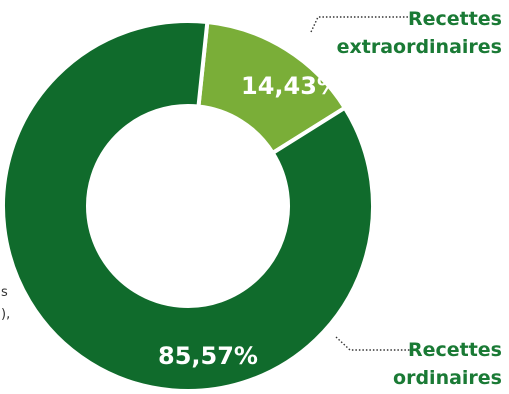  What do you see at coordinates (372, 343) in the screenshot?
I see `leader-line-ordinaires` at bounding box center [372, 343].